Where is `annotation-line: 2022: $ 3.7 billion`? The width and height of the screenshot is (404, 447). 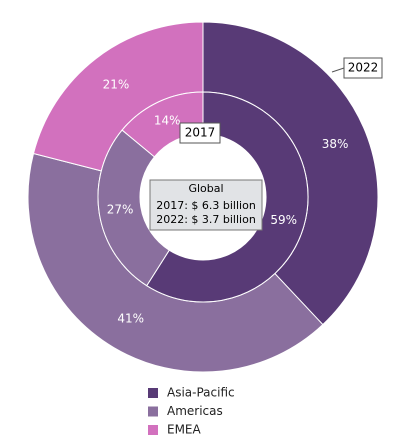
annotation-line: 2022: $ 3.7 billion is located at coordinates (206, 219).